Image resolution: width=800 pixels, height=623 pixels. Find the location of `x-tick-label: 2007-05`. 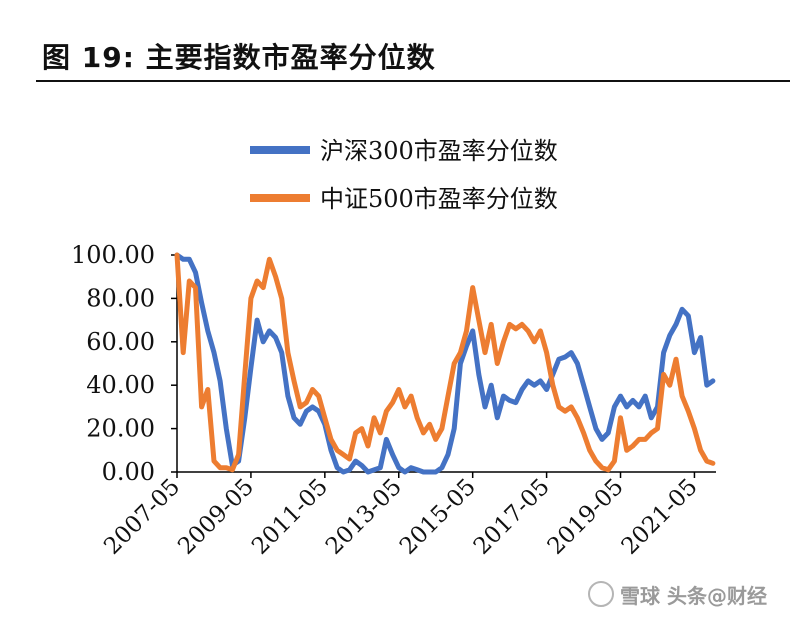

x-tick-label: 2007-05 is located at coordinates (142, 517).